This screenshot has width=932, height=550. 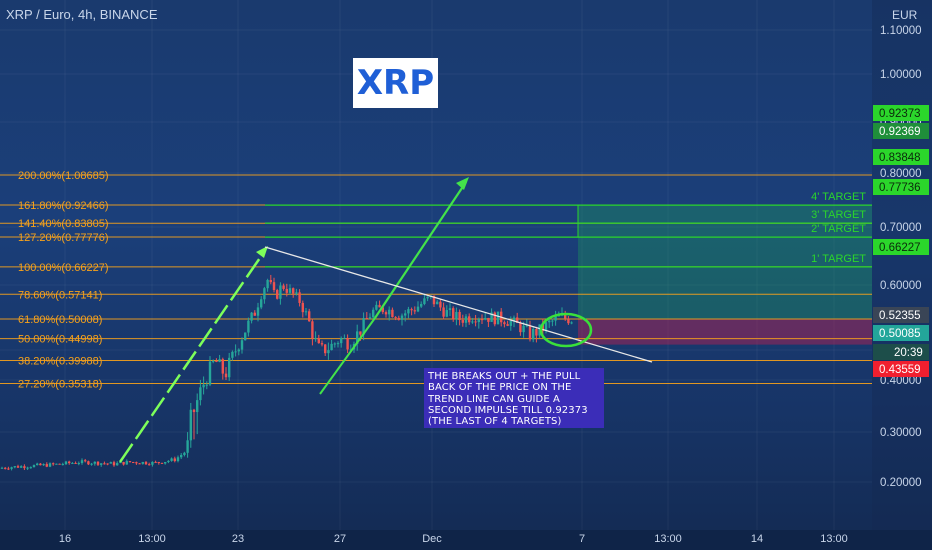 I want to click on time-axis-tick: 7, so click(x=582, y=539).